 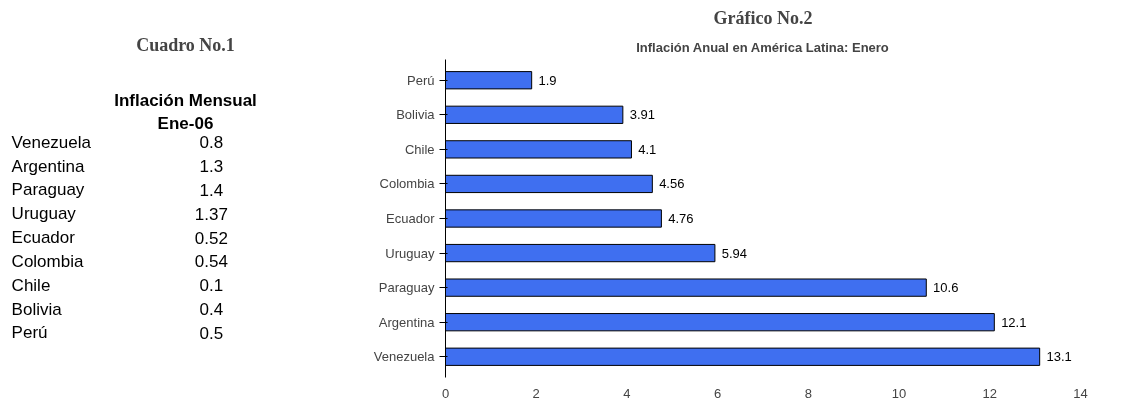 I want to click on x-tick-label: 8, so click(x=808, y=393).